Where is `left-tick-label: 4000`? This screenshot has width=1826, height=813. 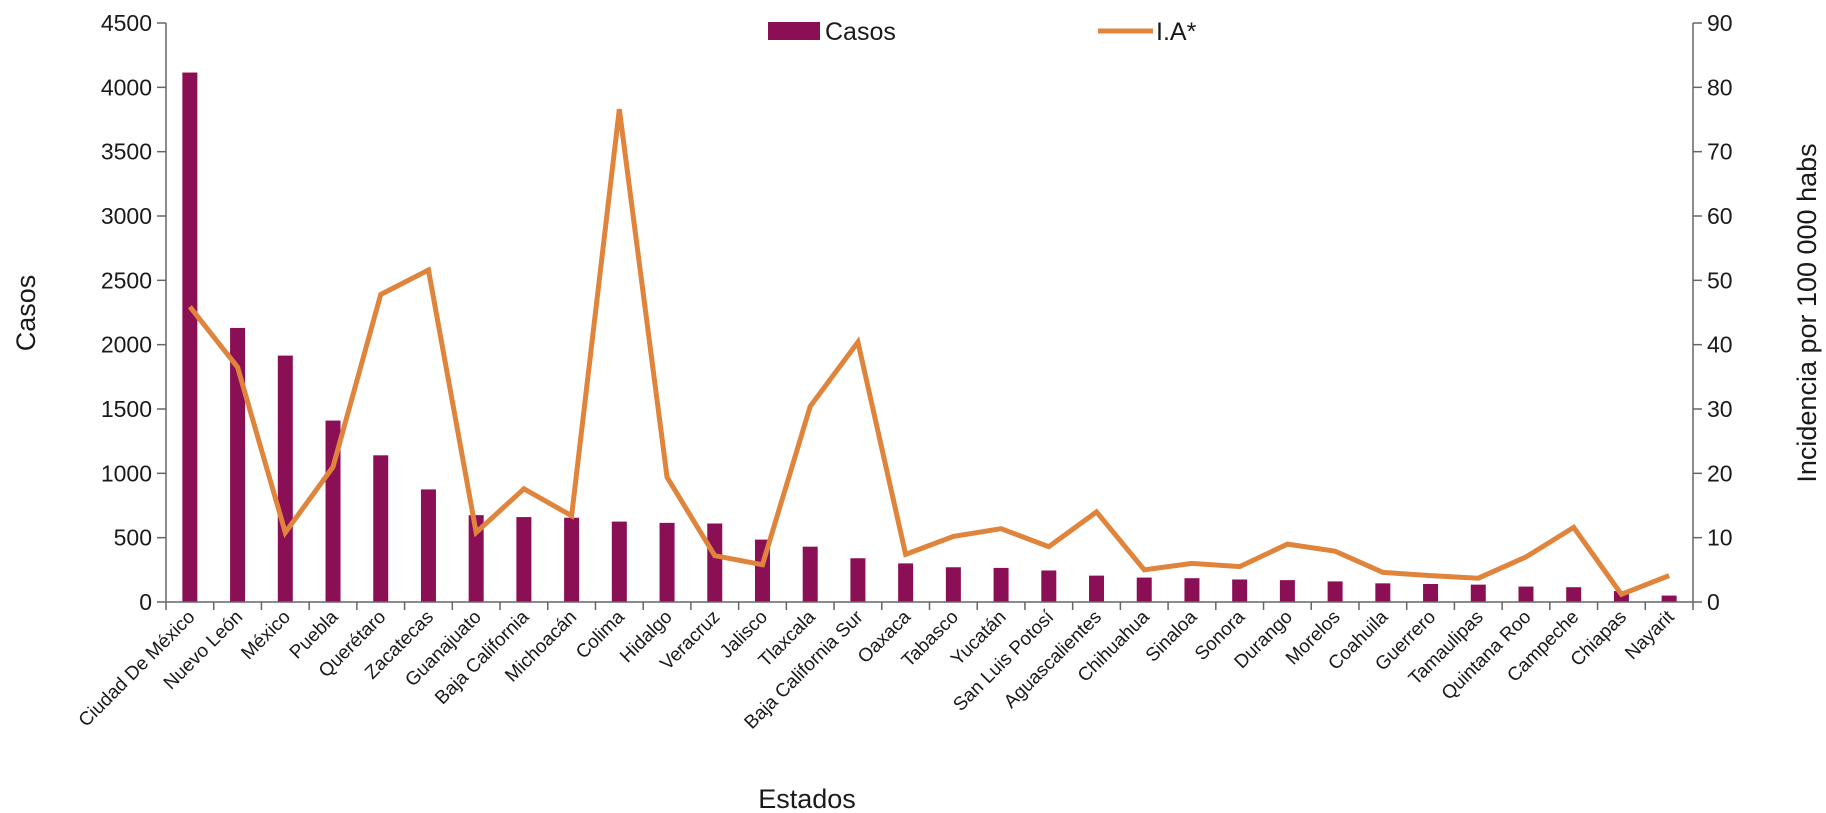 left-tick-label: 4000 is located at coordinates (126, 87).